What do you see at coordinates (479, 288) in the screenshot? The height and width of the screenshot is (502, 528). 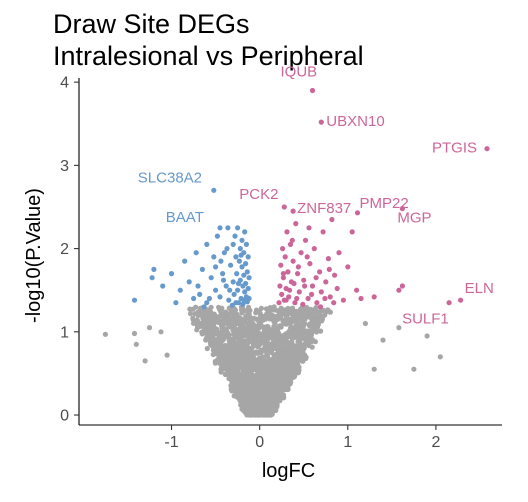 I see `gene-label-eln: ELN` at bounding box center [479, 288].